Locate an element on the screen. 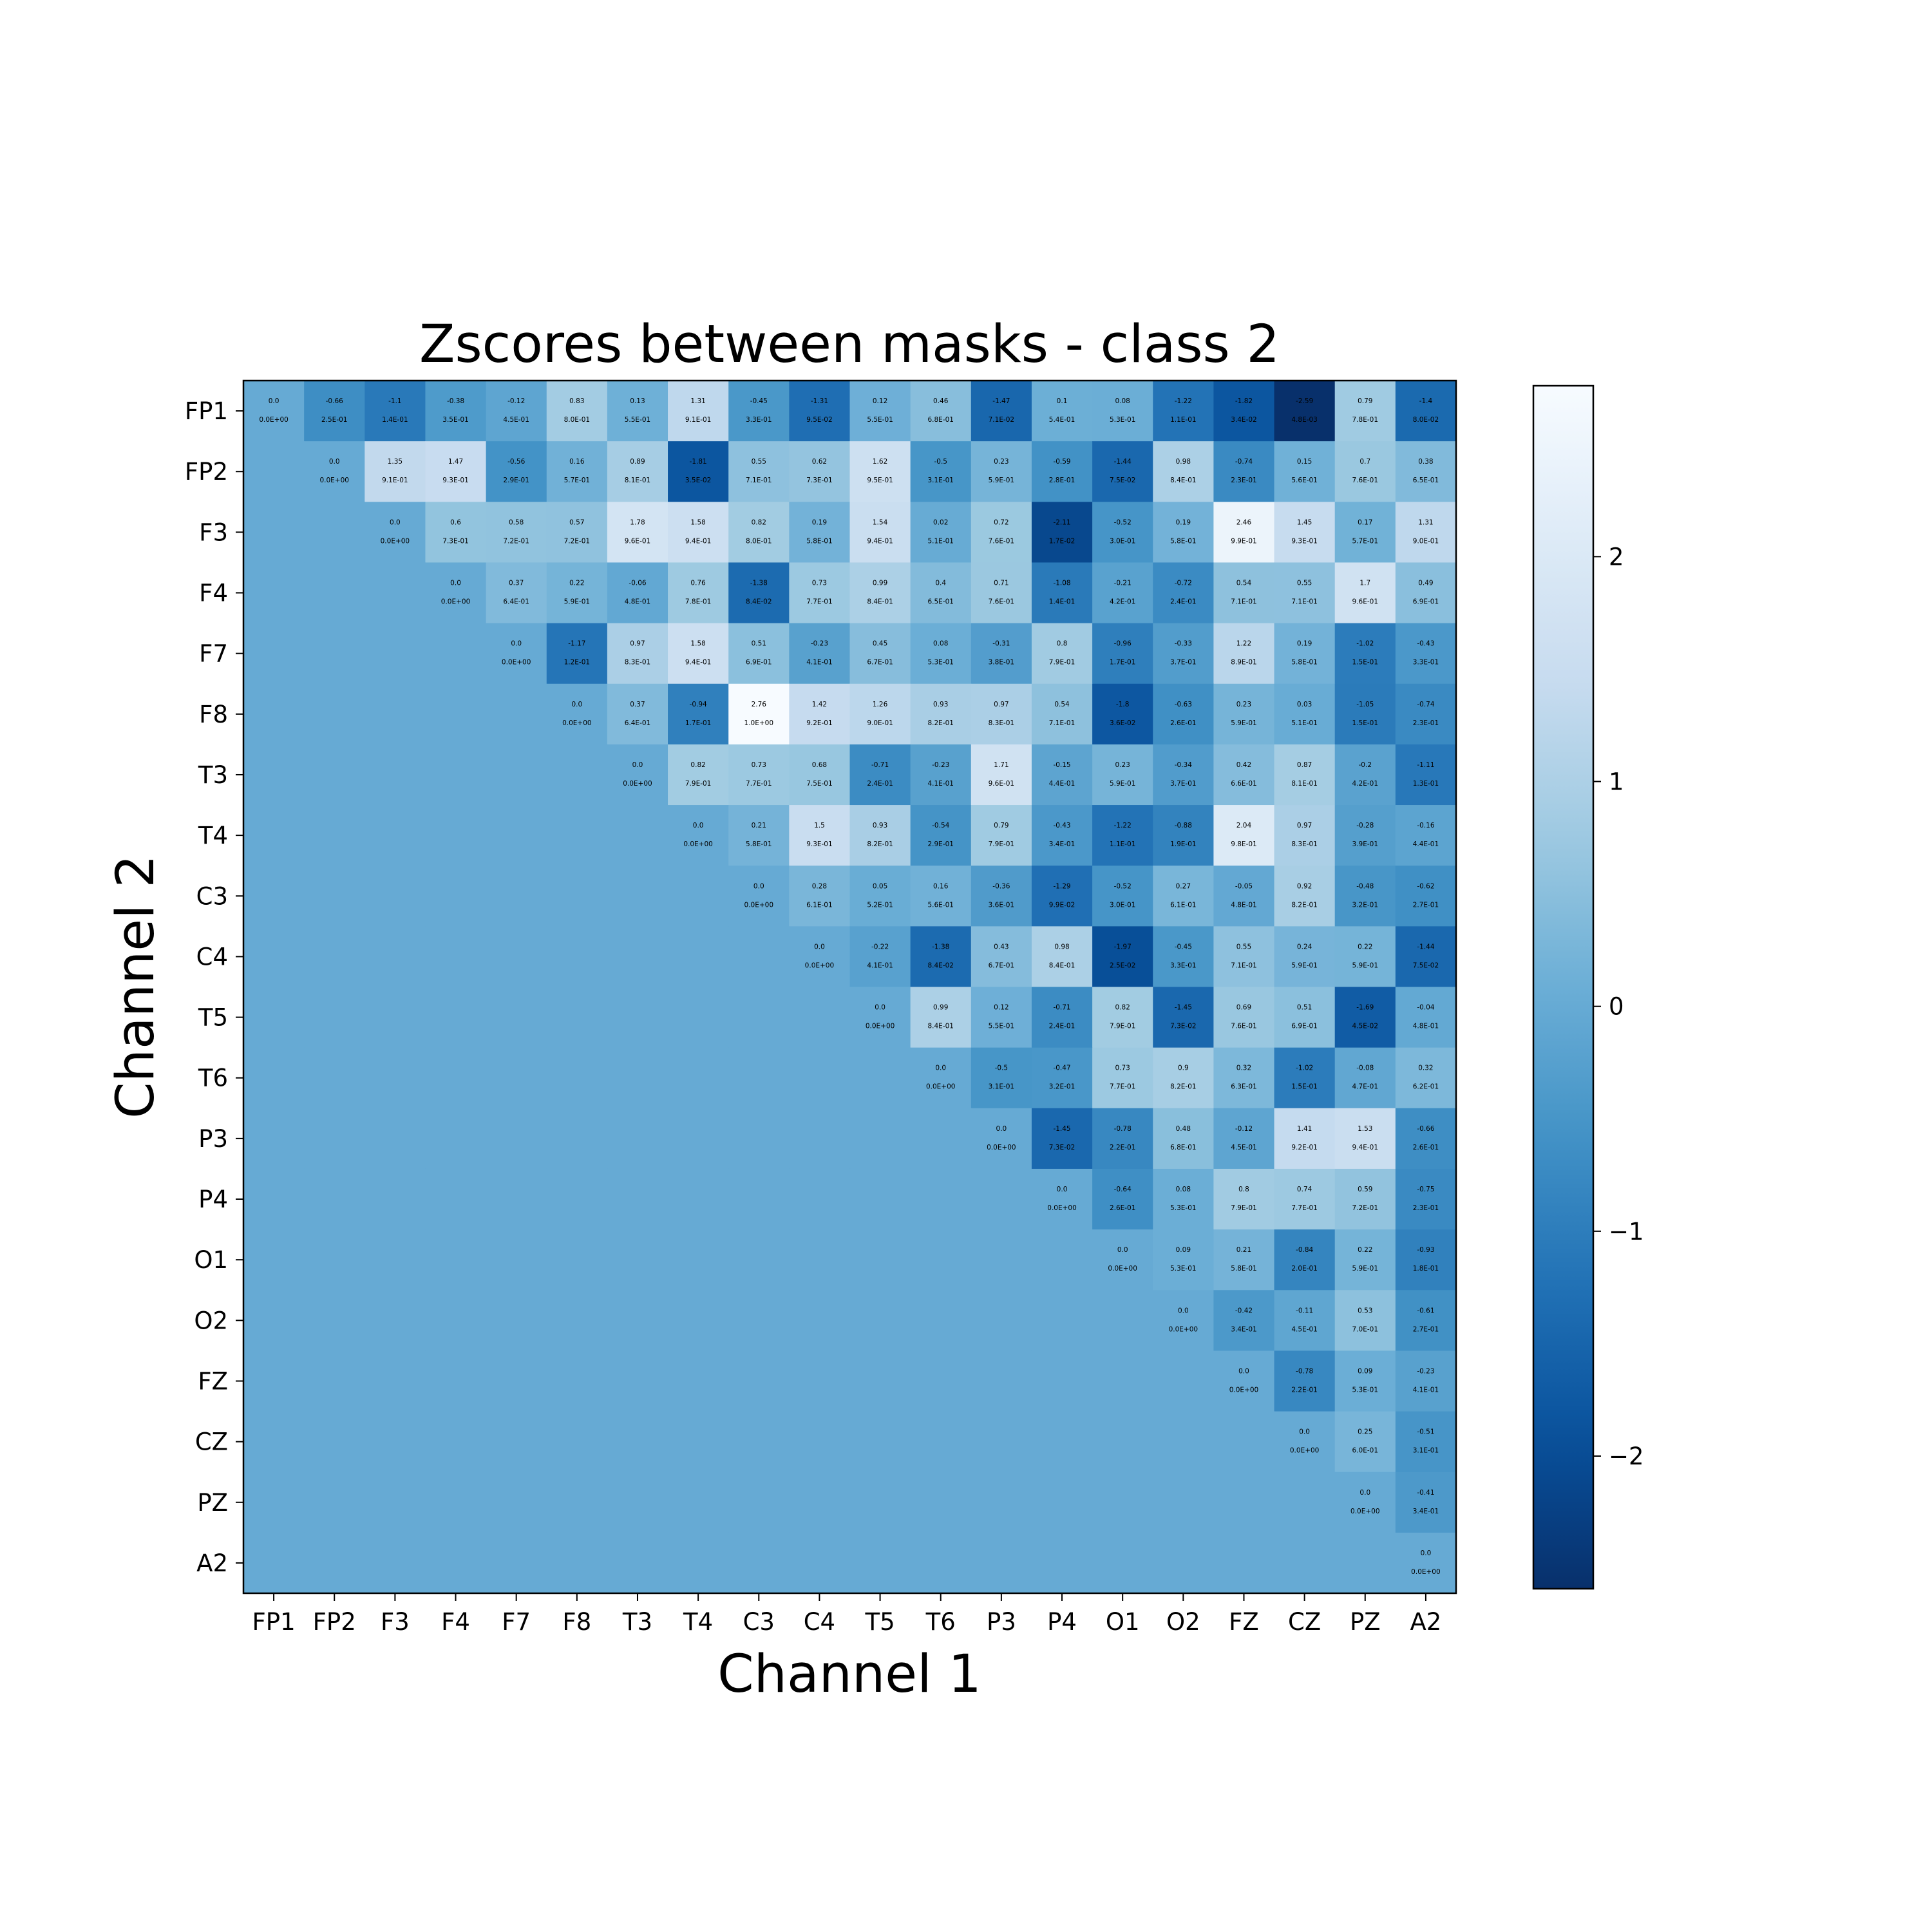 This screenshot has height=1932, width=1932. cell-zscore-label: -0.22 is located at coordinates (880, 947).